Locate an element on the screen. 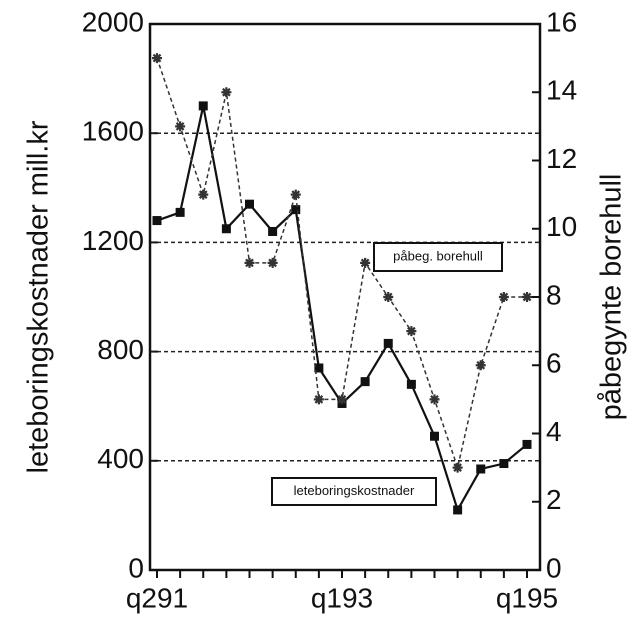 Image resolution: width=640 pixels, height=625 pixels. y2-tick-label: 8 is located at coordinates (554, 294).